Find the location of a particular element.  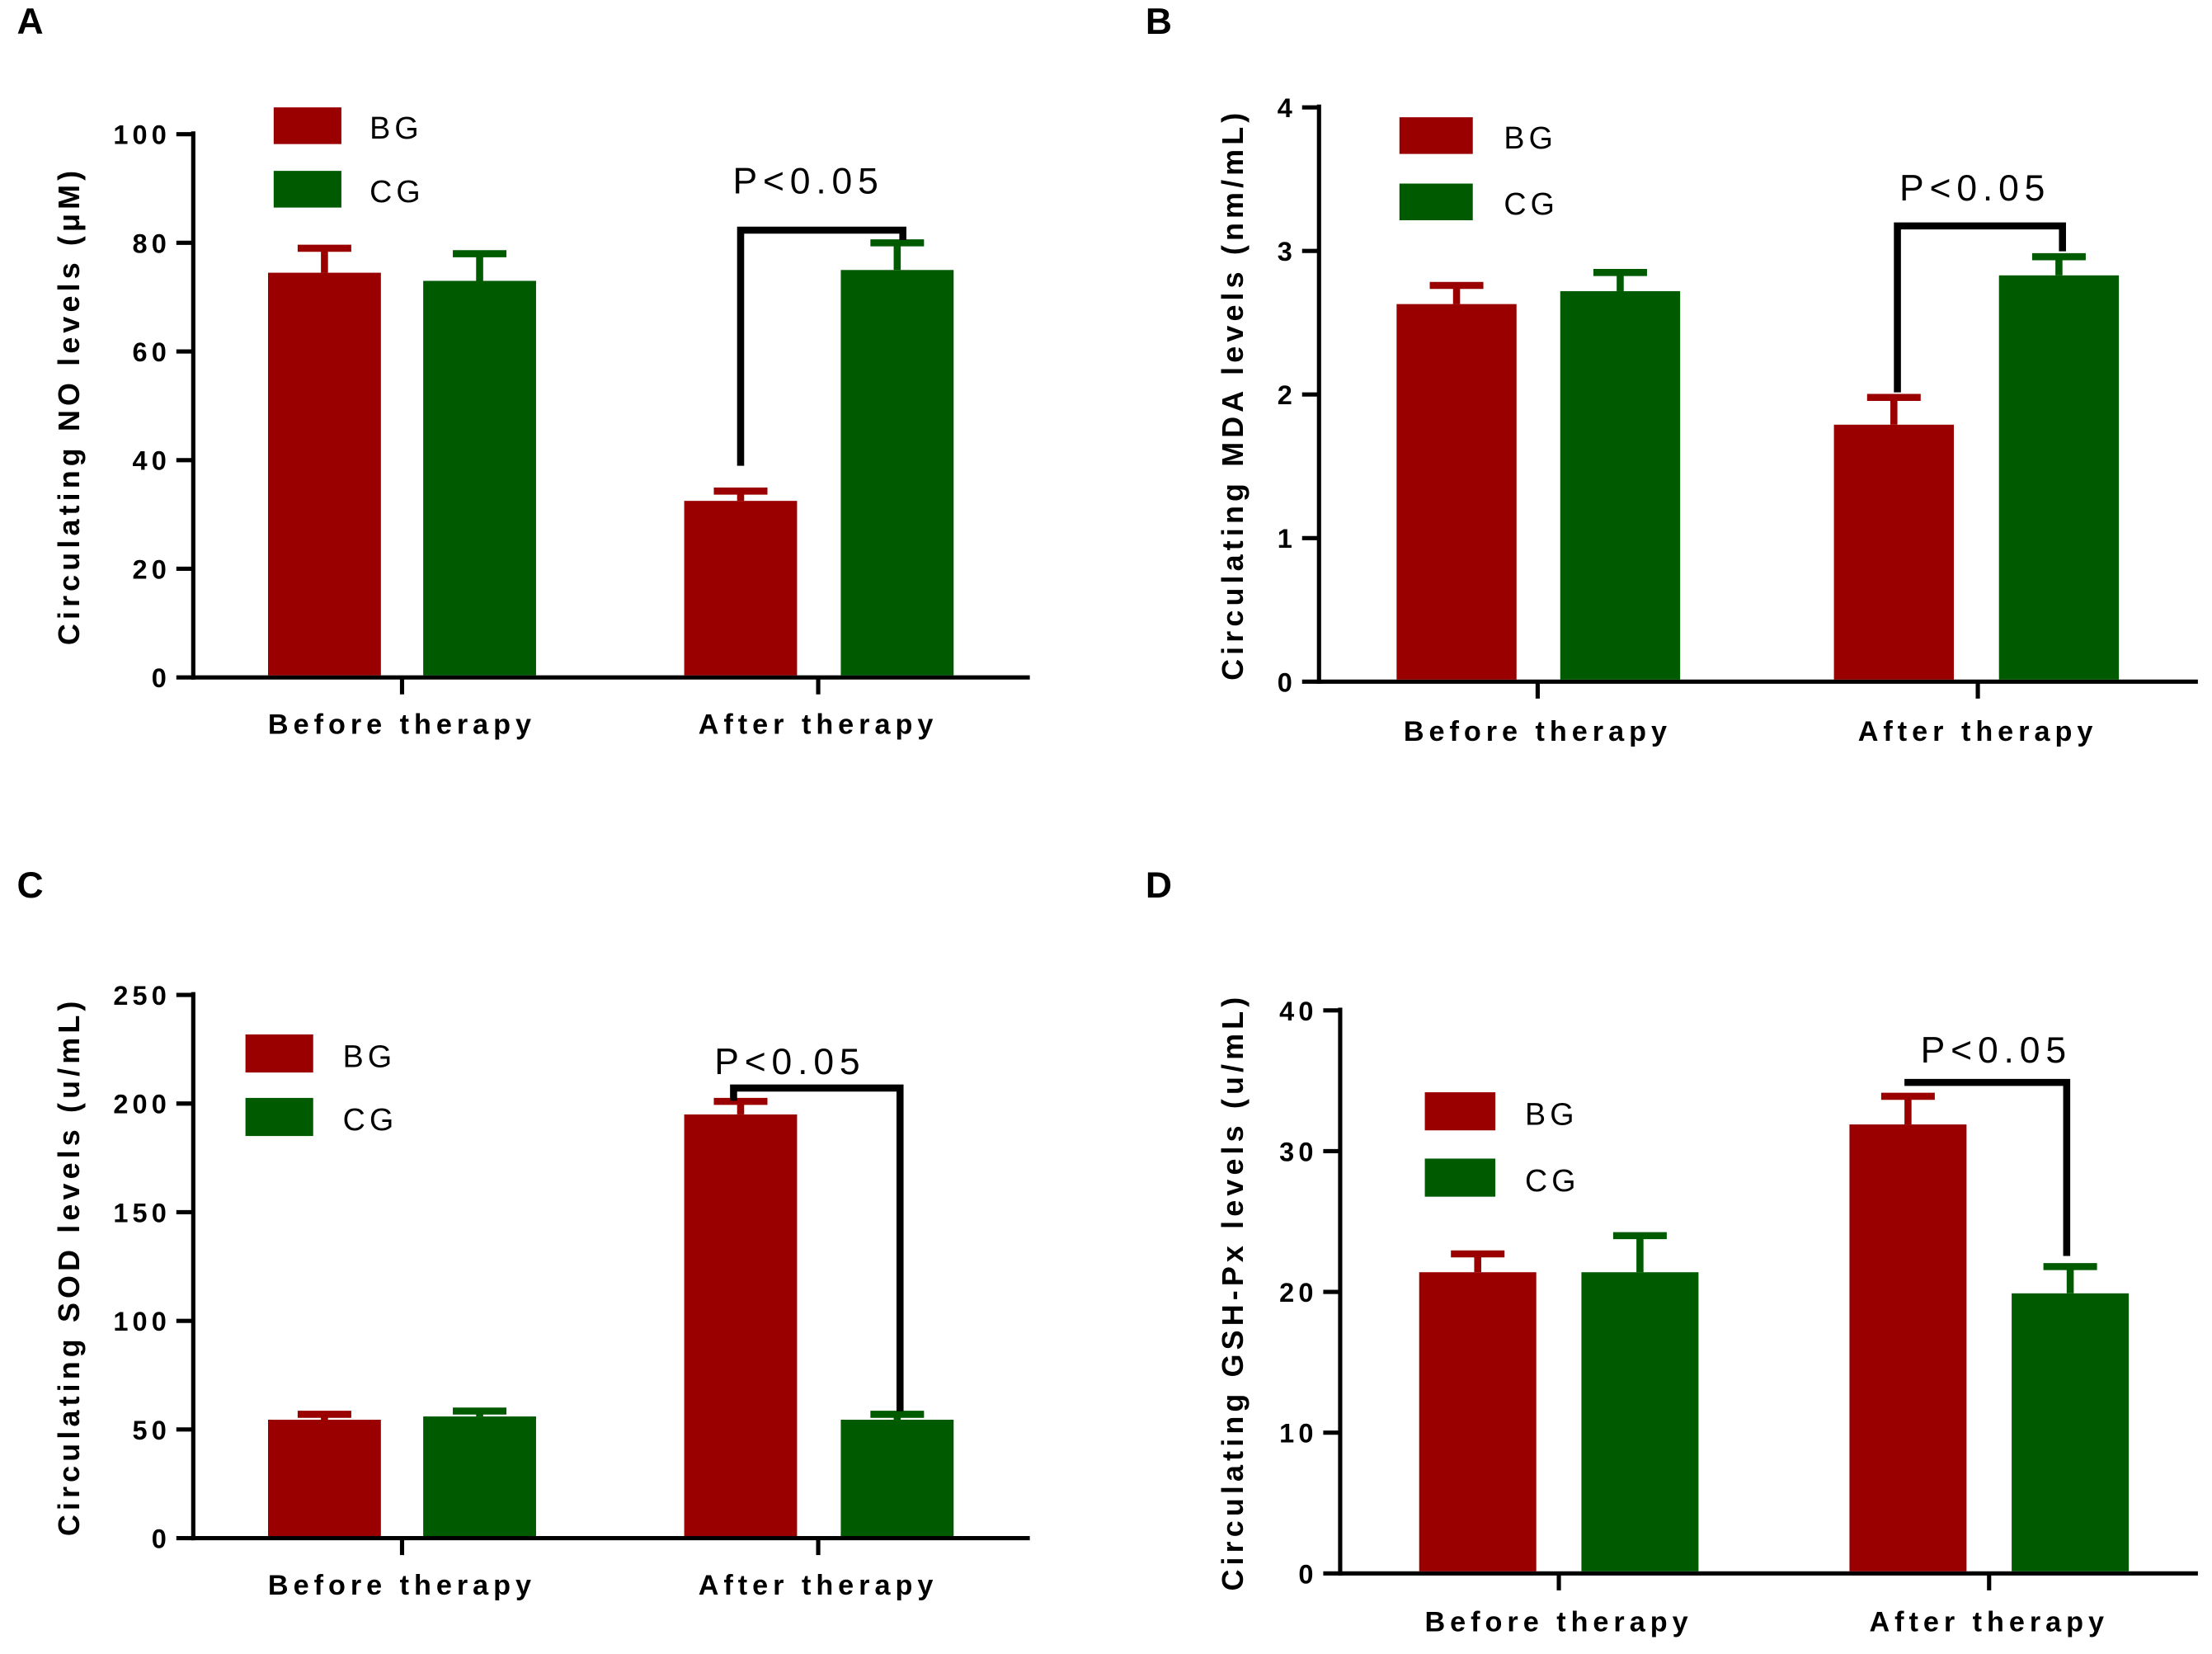

y-tick-label: 150 is located at coordinates (142, 1213).